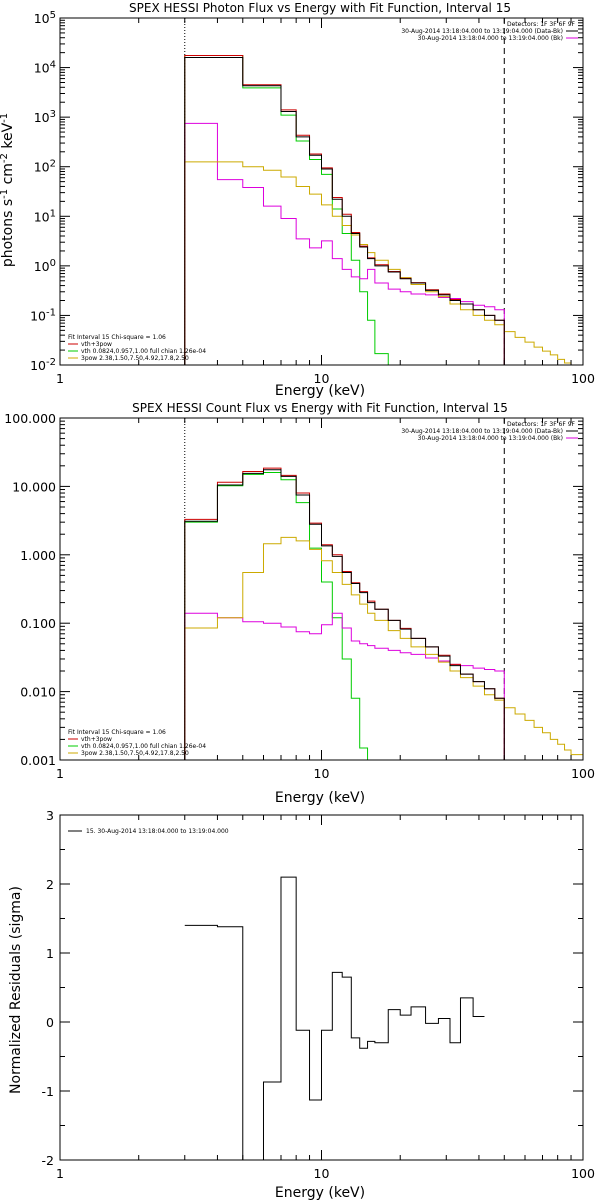  Describe the element at coordinates (320, 1192) in the screenshot. I see `residuals-x-axis-label: Energy (keV)` at that location.